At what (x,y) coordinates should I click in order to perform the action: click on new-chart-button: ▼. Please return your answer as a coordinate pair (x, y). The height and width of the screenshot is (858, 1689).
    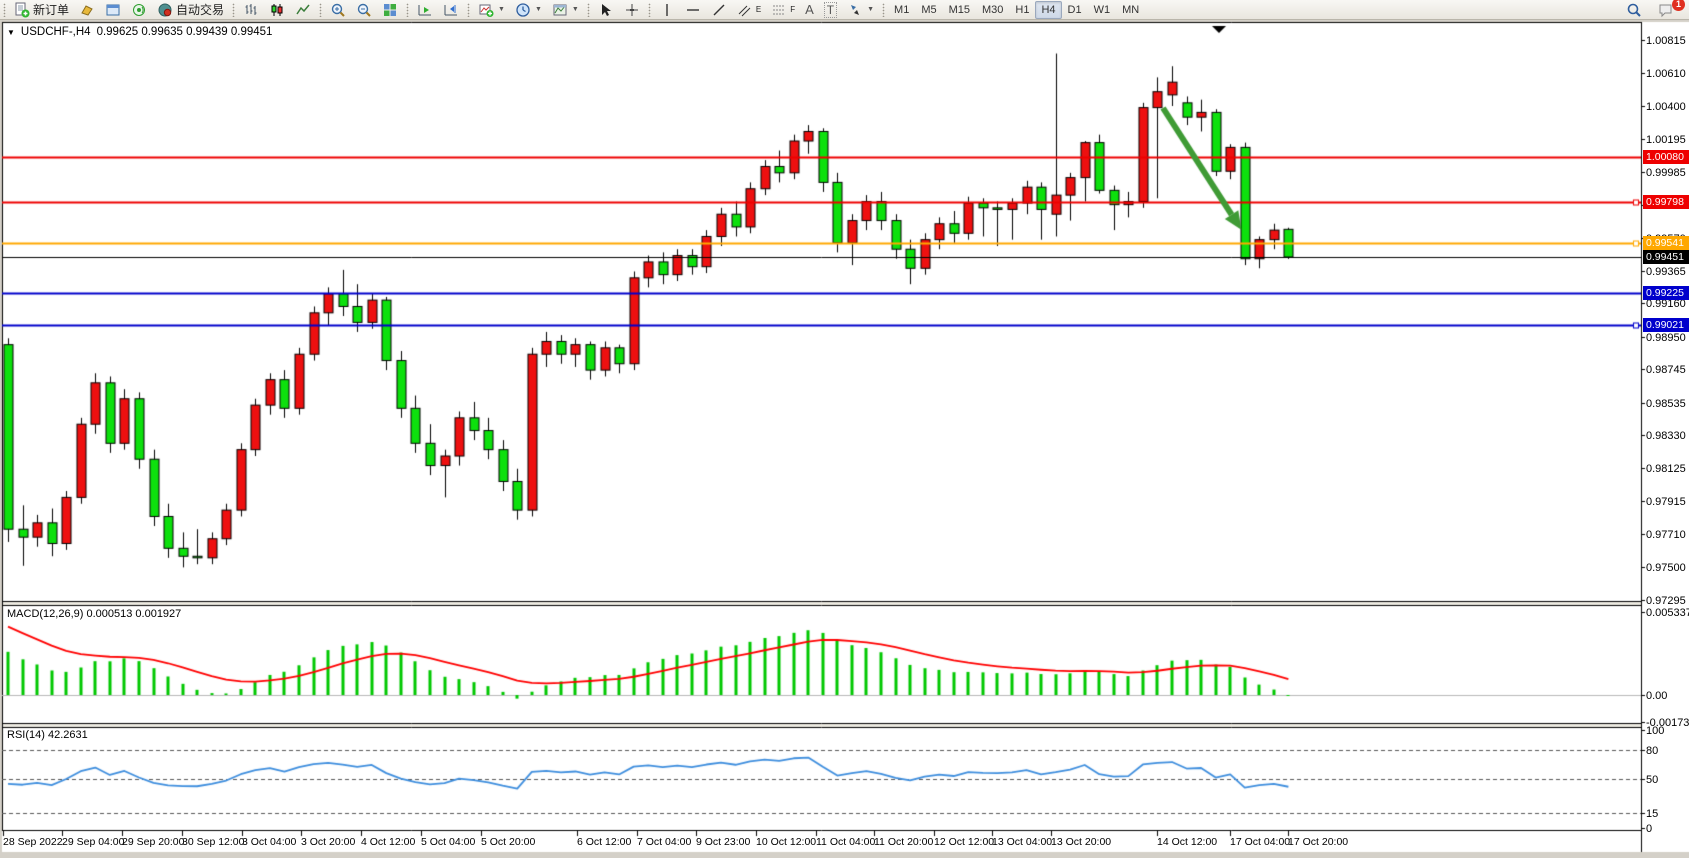
    Looking at the image, I should click on (491, 10).